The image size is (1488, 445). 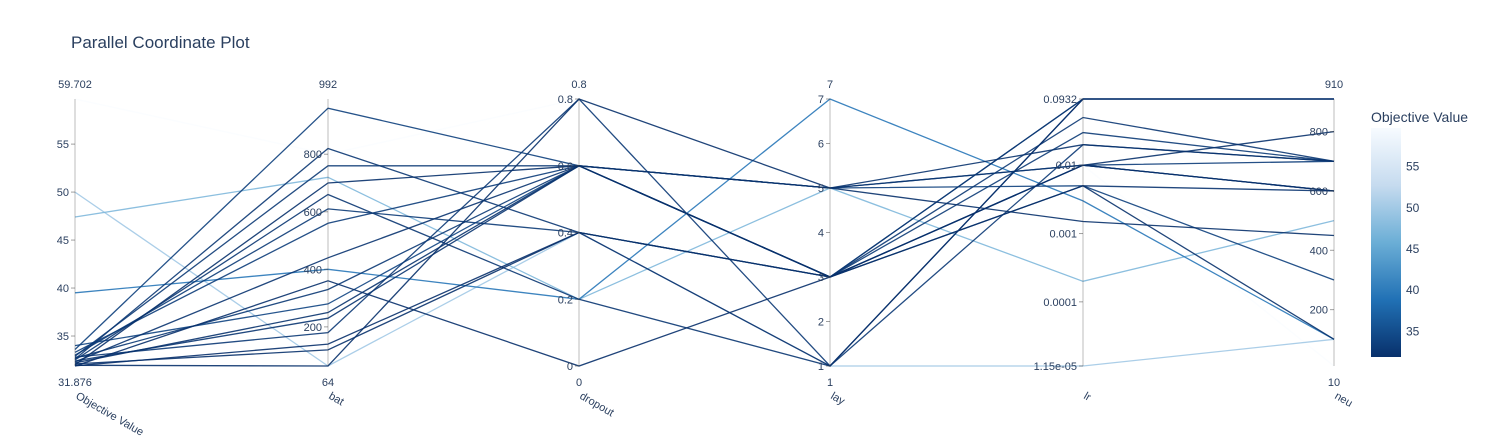 What do you see at coordinates (110, 414) in the screenshot?
I see `axis-title: Objective Value` at bounding box center [110, 414].